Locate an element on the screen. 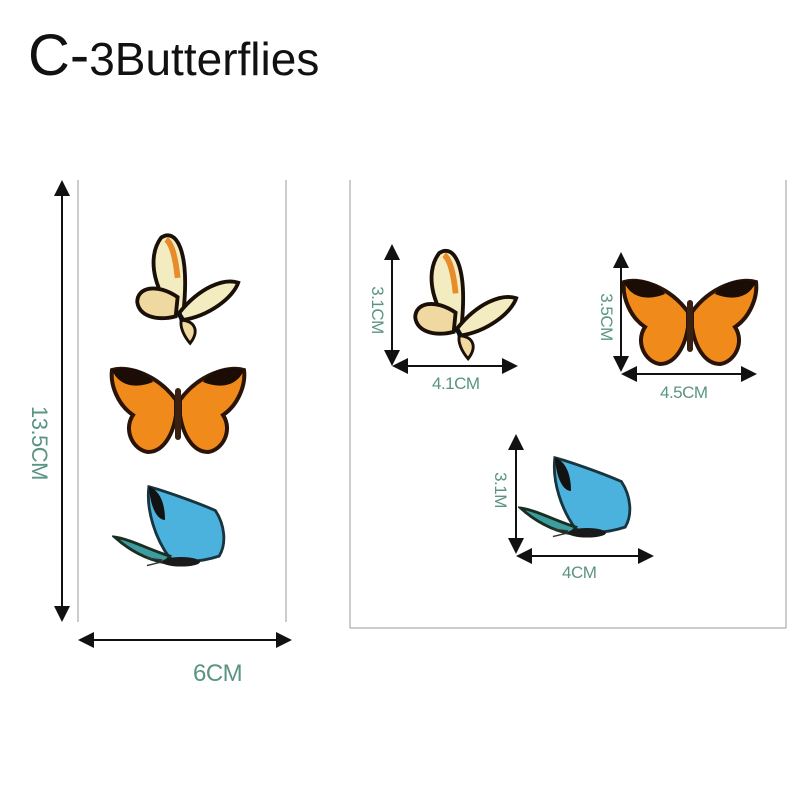 The width and height of the screenshot is (800, 800). b3-width-label: 4CM is located at coordinates (579, 572).